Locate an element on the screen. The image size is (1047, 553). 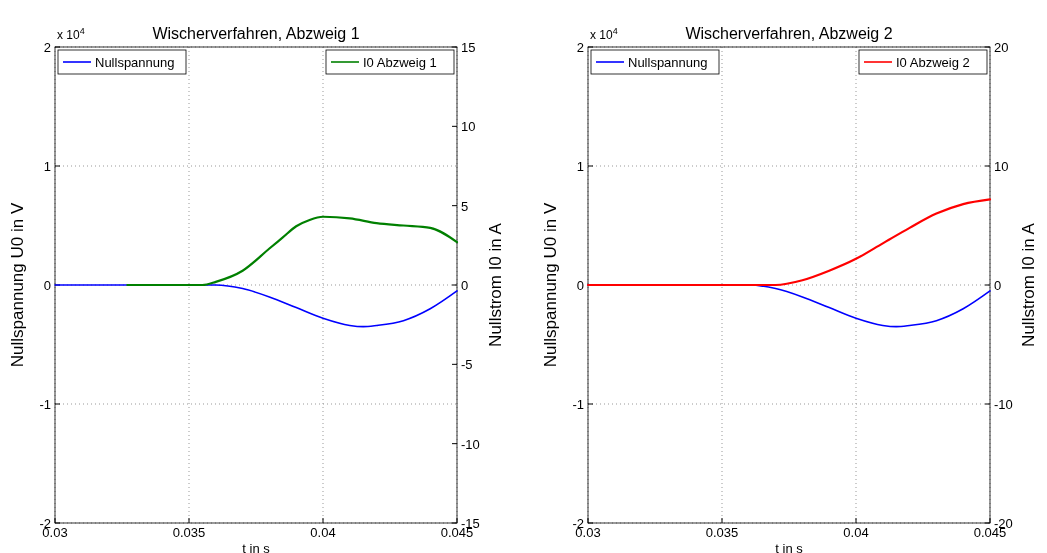
legend-label: I0 Abzweig 1 is located at coordinates (400, 62).